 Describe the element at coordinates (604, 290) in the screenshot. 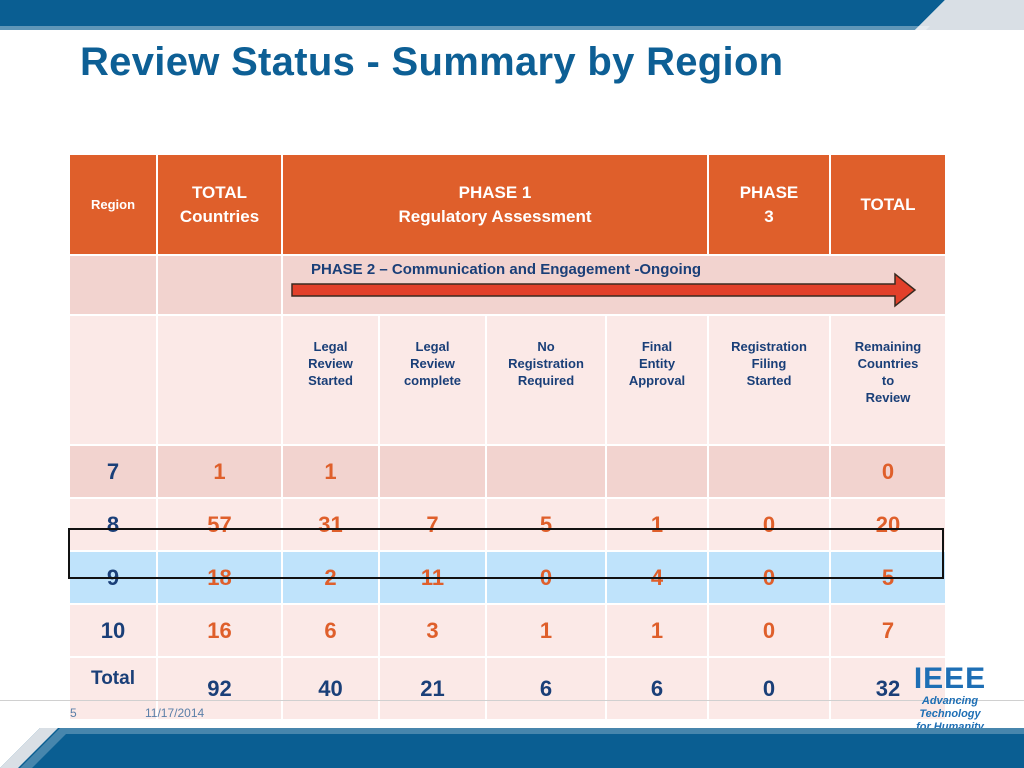

I see `arrow-right-icon` at that location.